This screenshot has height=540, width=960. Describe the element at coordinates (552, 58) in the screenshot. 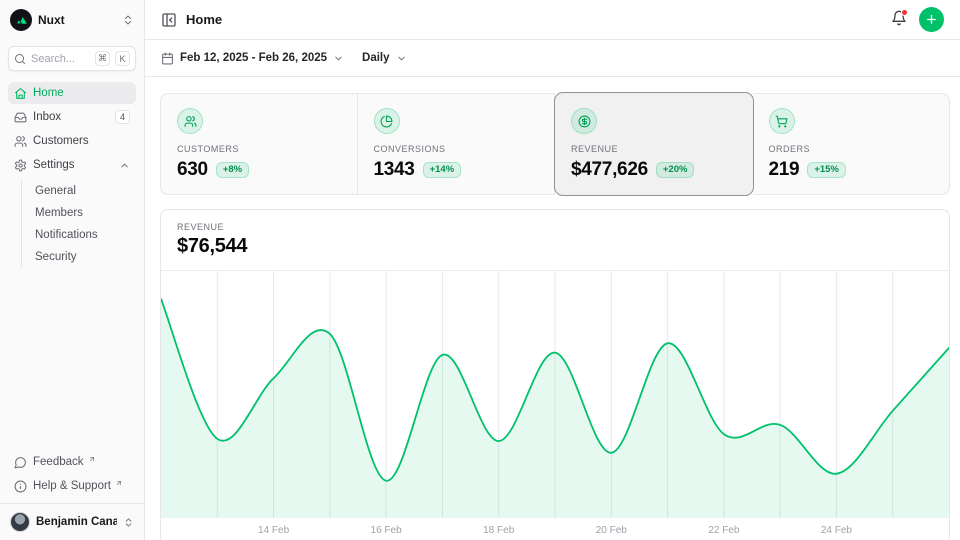

I see `filter-toolbar: Feb 12, 2025 - Feb 26, 2025 Daily` at that location.